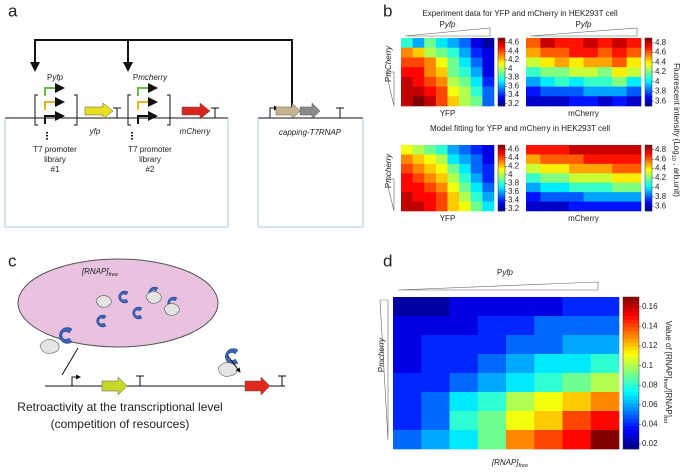 Image resolution: width=685 pixels, height=473 pixels. Describe the element at coordinates (514, 148) in the screenshot. I see `colorbar-tick-label: 4.6` at that location.